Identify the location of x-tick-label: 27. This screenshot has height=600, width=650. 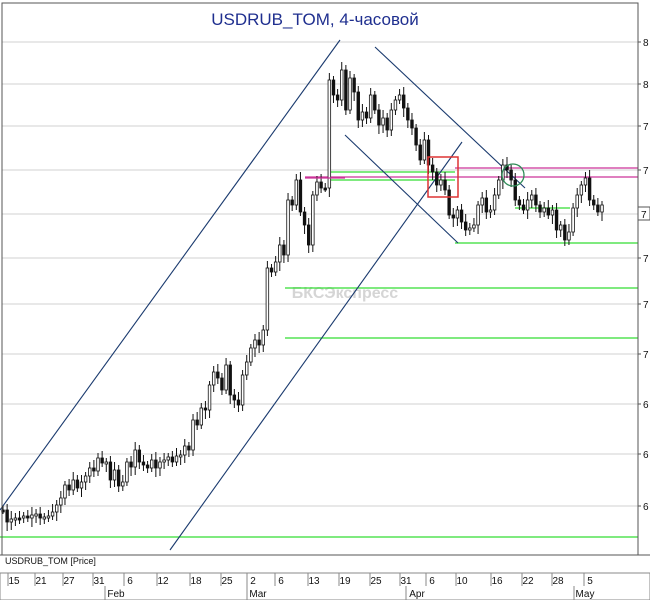
(69, 581).